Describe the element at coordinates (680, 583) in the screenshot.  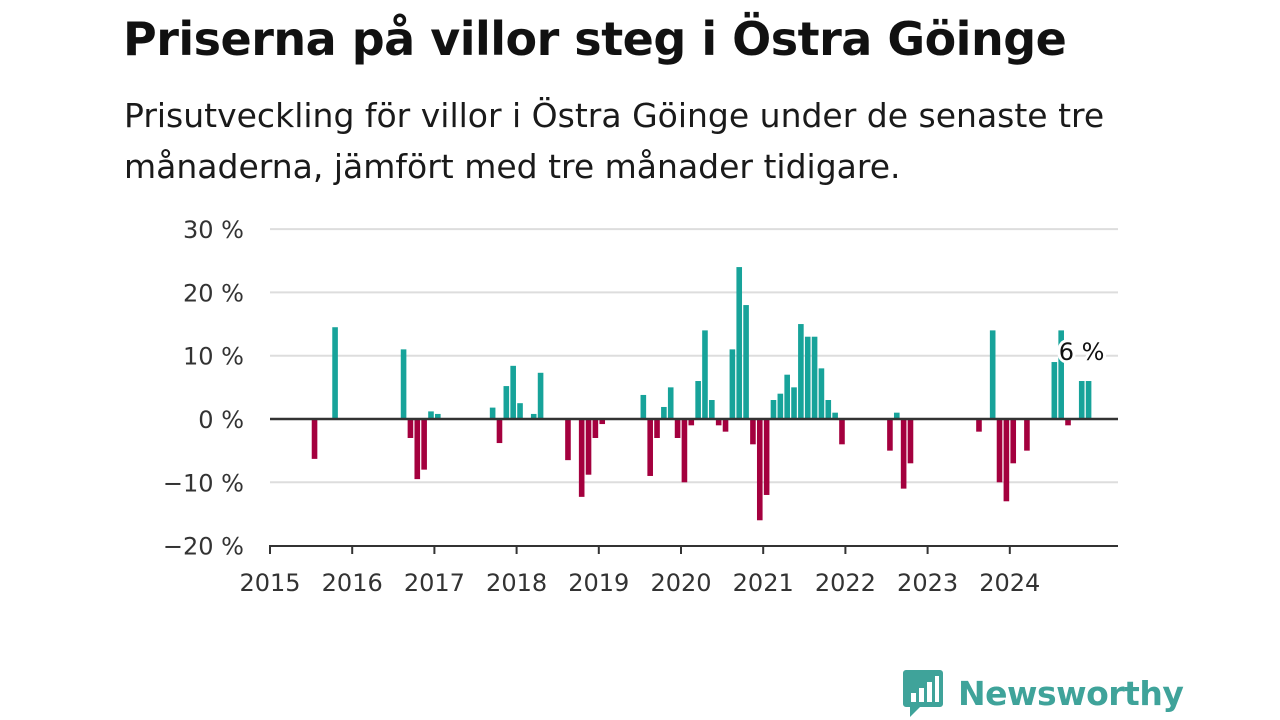
I see `x-tick-label: 2020` at that location.